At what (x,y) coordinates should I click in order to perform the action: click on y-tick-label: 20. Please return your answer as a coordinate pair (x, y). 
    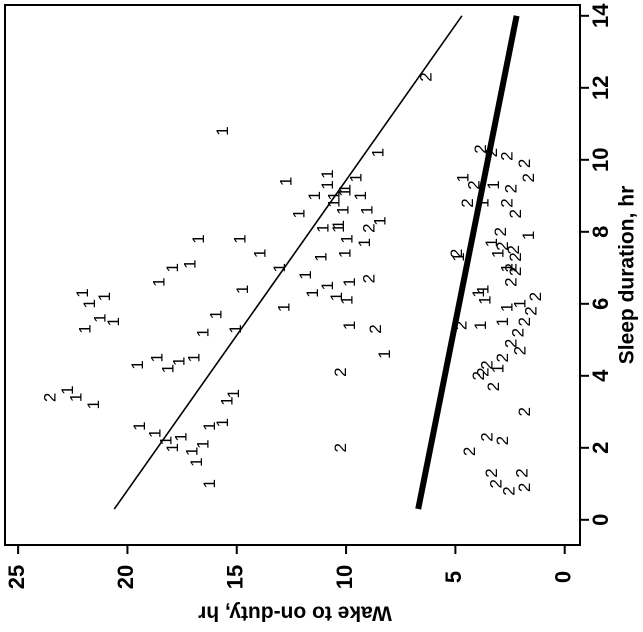
    Looking at the image, I should click on (125, 577).